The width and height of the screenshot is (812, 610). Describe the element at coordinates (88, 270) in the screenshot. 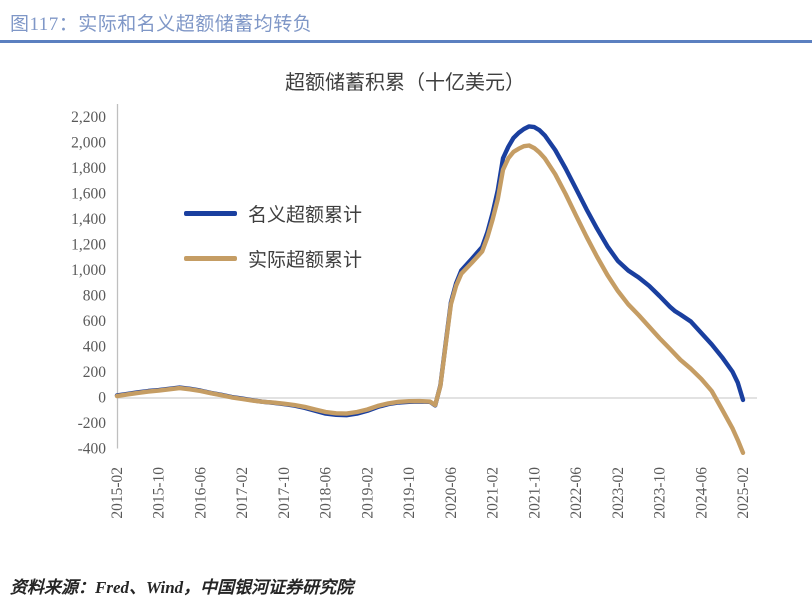

I see `y-axis-label: 1,000` at that location.